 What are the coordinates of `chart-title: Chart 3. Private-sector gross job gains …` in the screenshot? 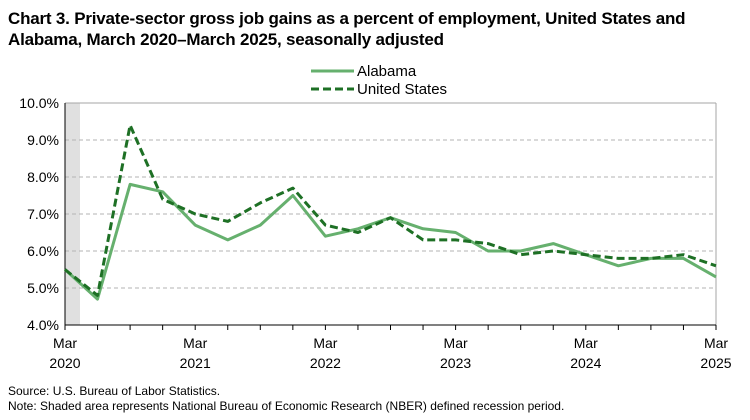 It's located at (347, 29).